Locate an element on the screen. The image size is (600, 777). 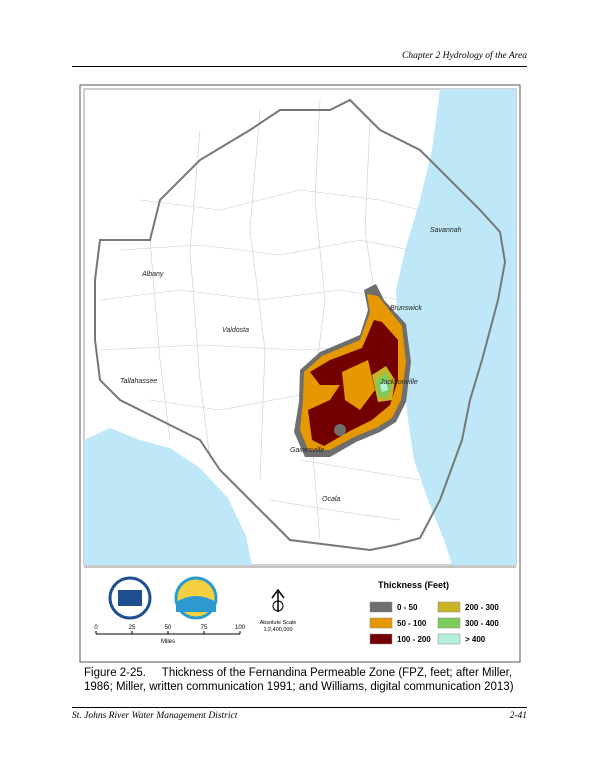
city-label: Savannah is located at coordinates (446, 230).